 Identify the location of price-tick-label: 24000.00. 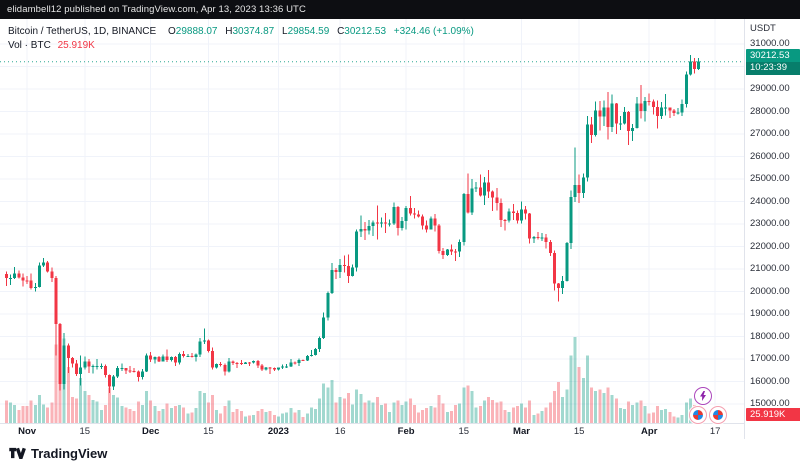
(770, 201).